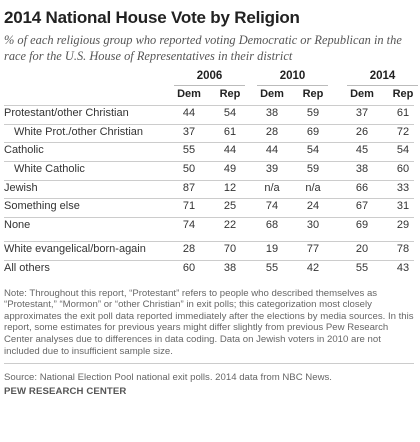  What do you see at coordinates (403, 206) in the screenshot?
I see `table-cell: 31` at bounding box center [403, 206].